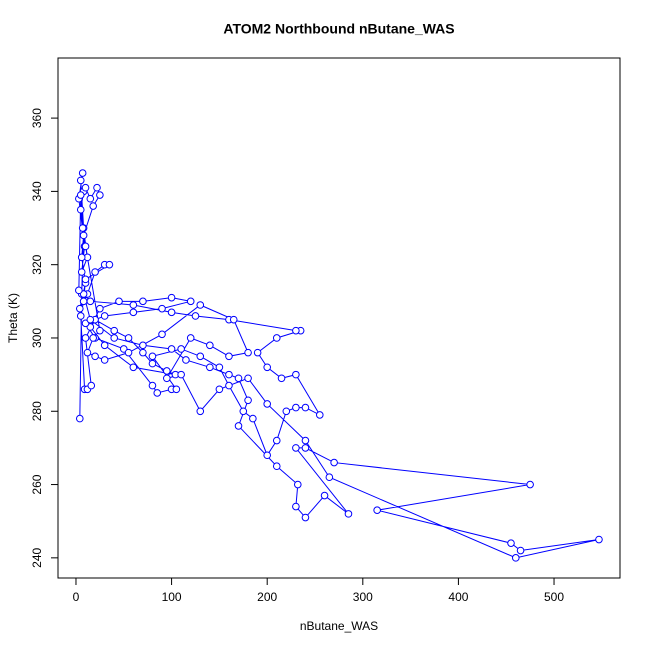 The image size is (650, 655). Describe the element at coordinates (37, 191) in the screenshot. I see `y-tick-label: 340` at that location.